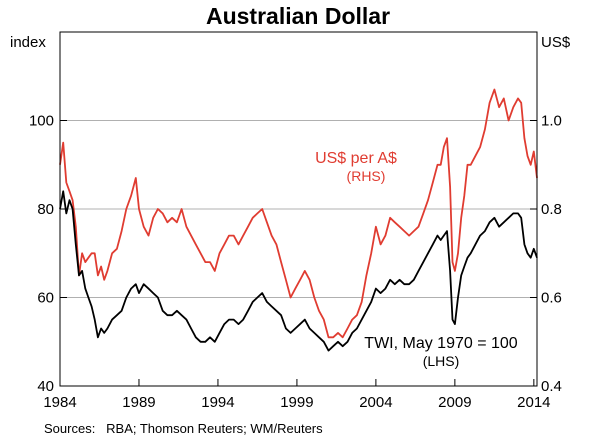 This screenshot has width=597, height=440. Describe the element at coordinates (45, 386) in the screenshot. I see `left-tick-label: 40` at that location.